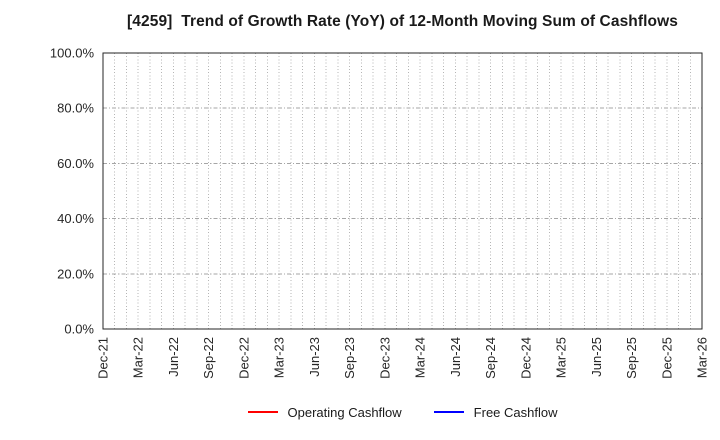 The width and height of the screenshot is (720, 440). Describe the element at coordinates (173, 357) in the screenshot. I see `x-tick-label: Jun-22` at that location.